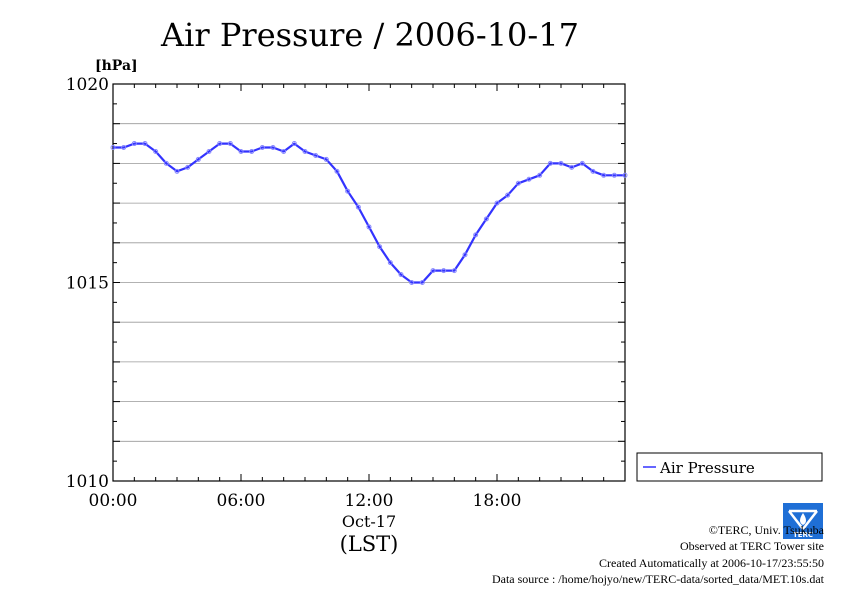  I want to click on x-axis-timezone-label: (LST), so click(369, 544).